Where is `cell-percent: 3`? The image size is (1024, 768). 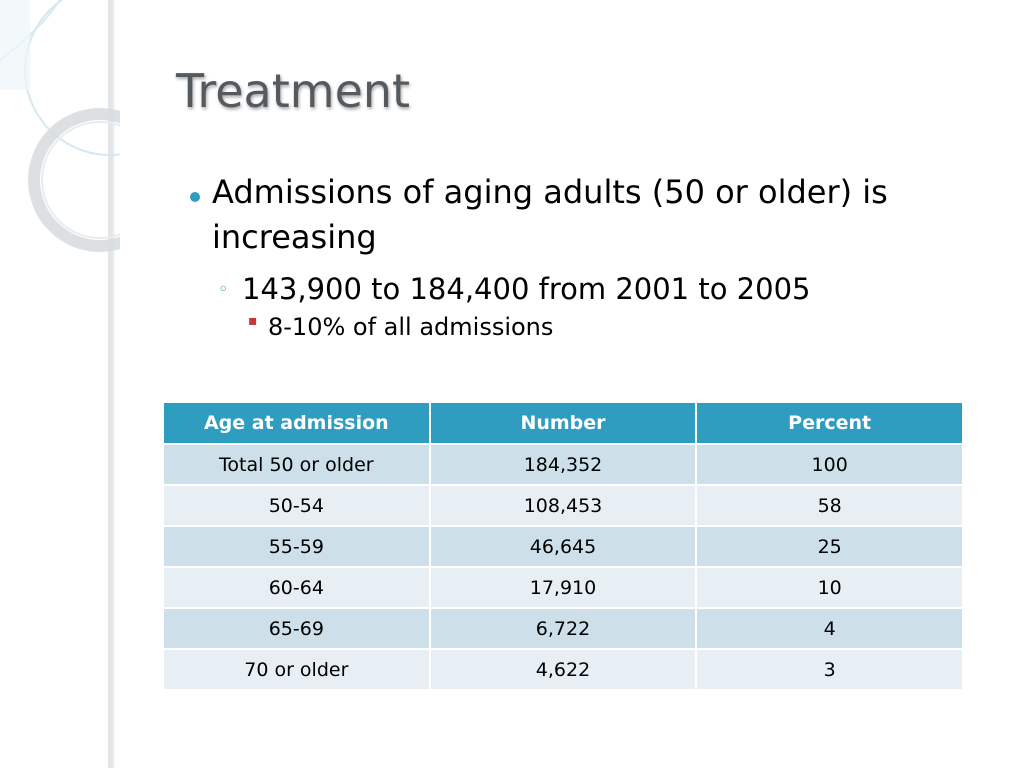 cell-percent: 3 is located at coordinates (829, 669).